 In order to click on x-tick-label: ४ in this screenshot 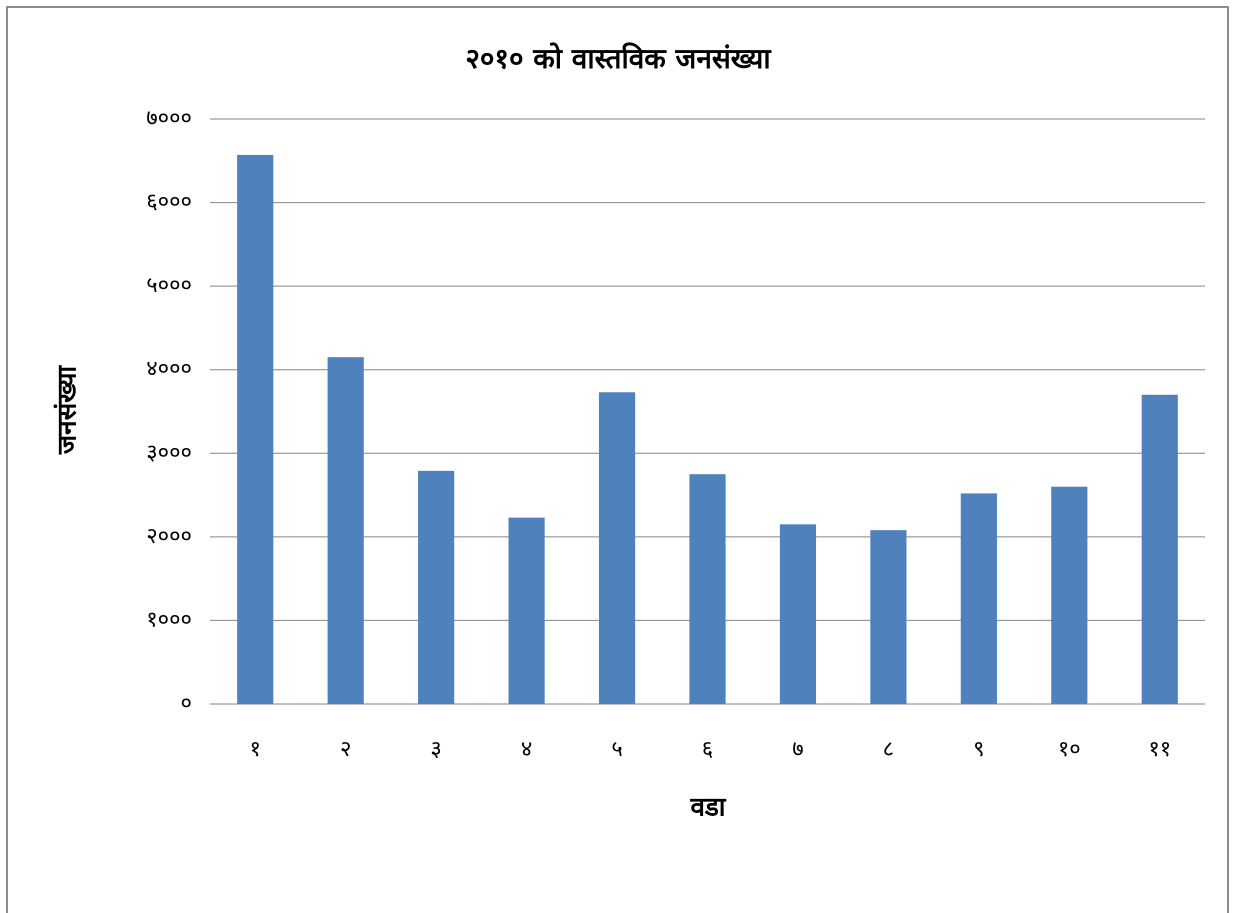, I will do `click(526, 749)`.